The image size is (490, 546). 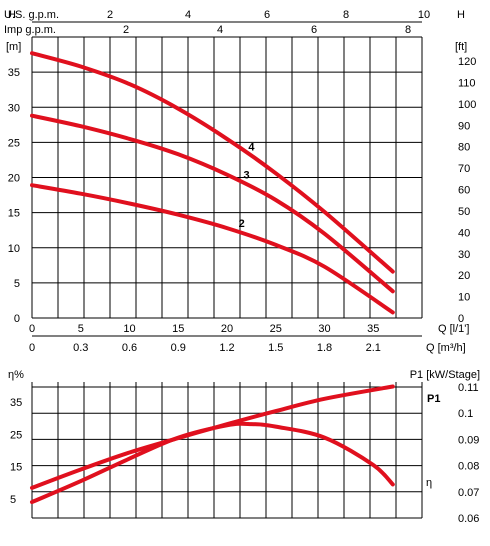 I want to click on head-ft-tick-label: 120, so click(x=467, y=62).